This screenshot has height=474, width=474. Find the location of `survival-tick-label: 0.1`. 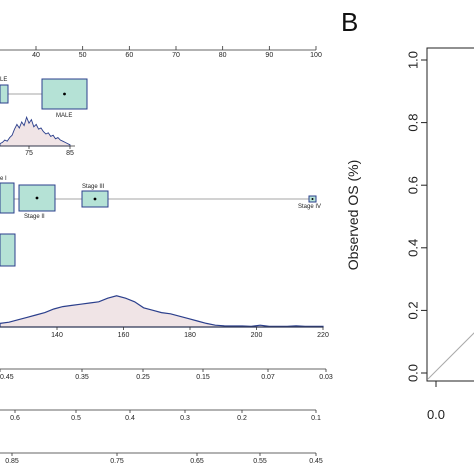

survival-tick-label: 0.1 is located at coordinates (316, 418).